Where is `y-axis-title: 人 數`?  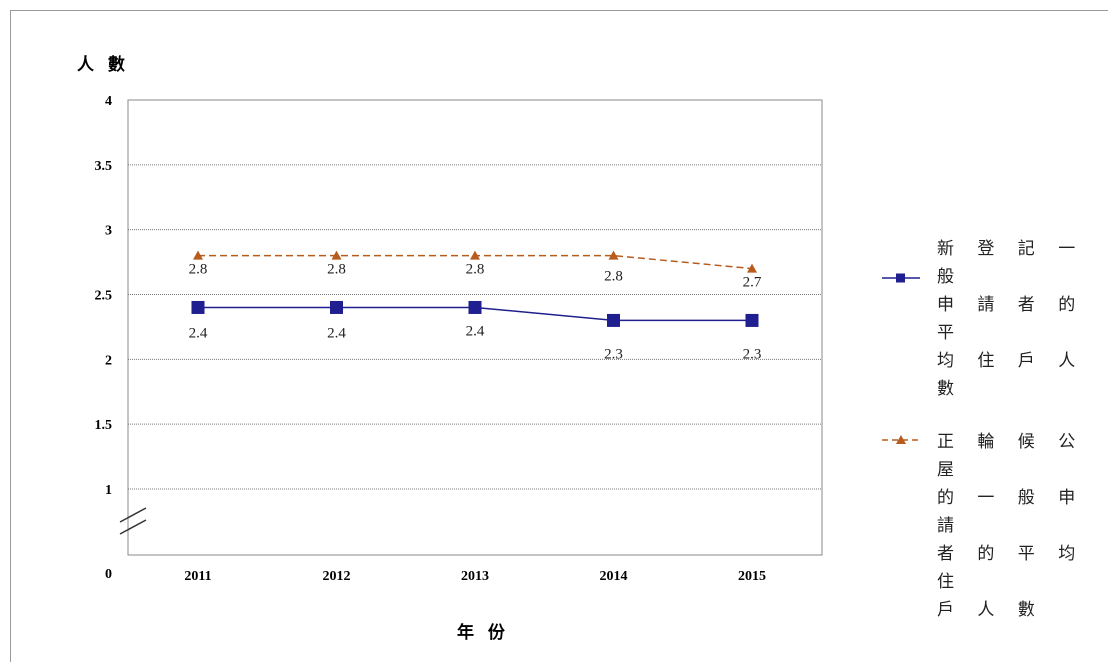
y-axis-title: 人 數 is located at coordinates (103, 65).